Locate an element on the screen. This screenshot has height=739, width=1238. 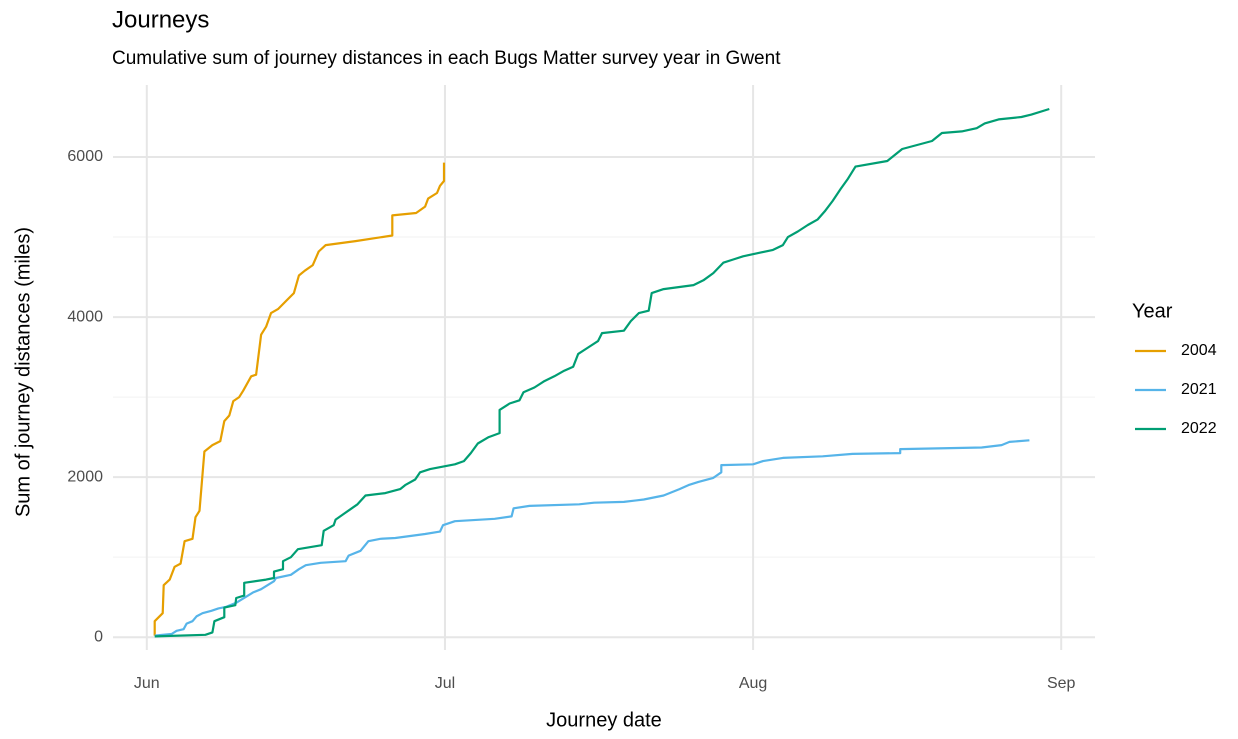
x-tick-label: Sep is located at coordinates (1061, 683).